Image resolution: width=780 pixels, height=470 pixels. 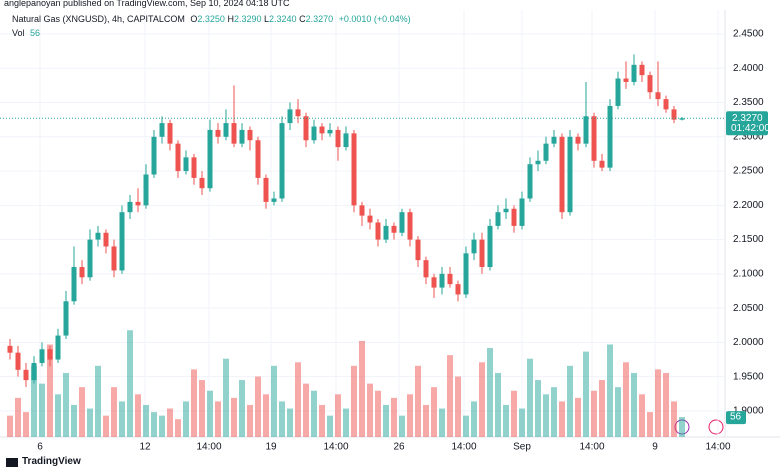 What do you see at coordinates (748, 68) in the screenshot?
I see `y-tick-label: 2.4000` at bounding box center [748, 68].